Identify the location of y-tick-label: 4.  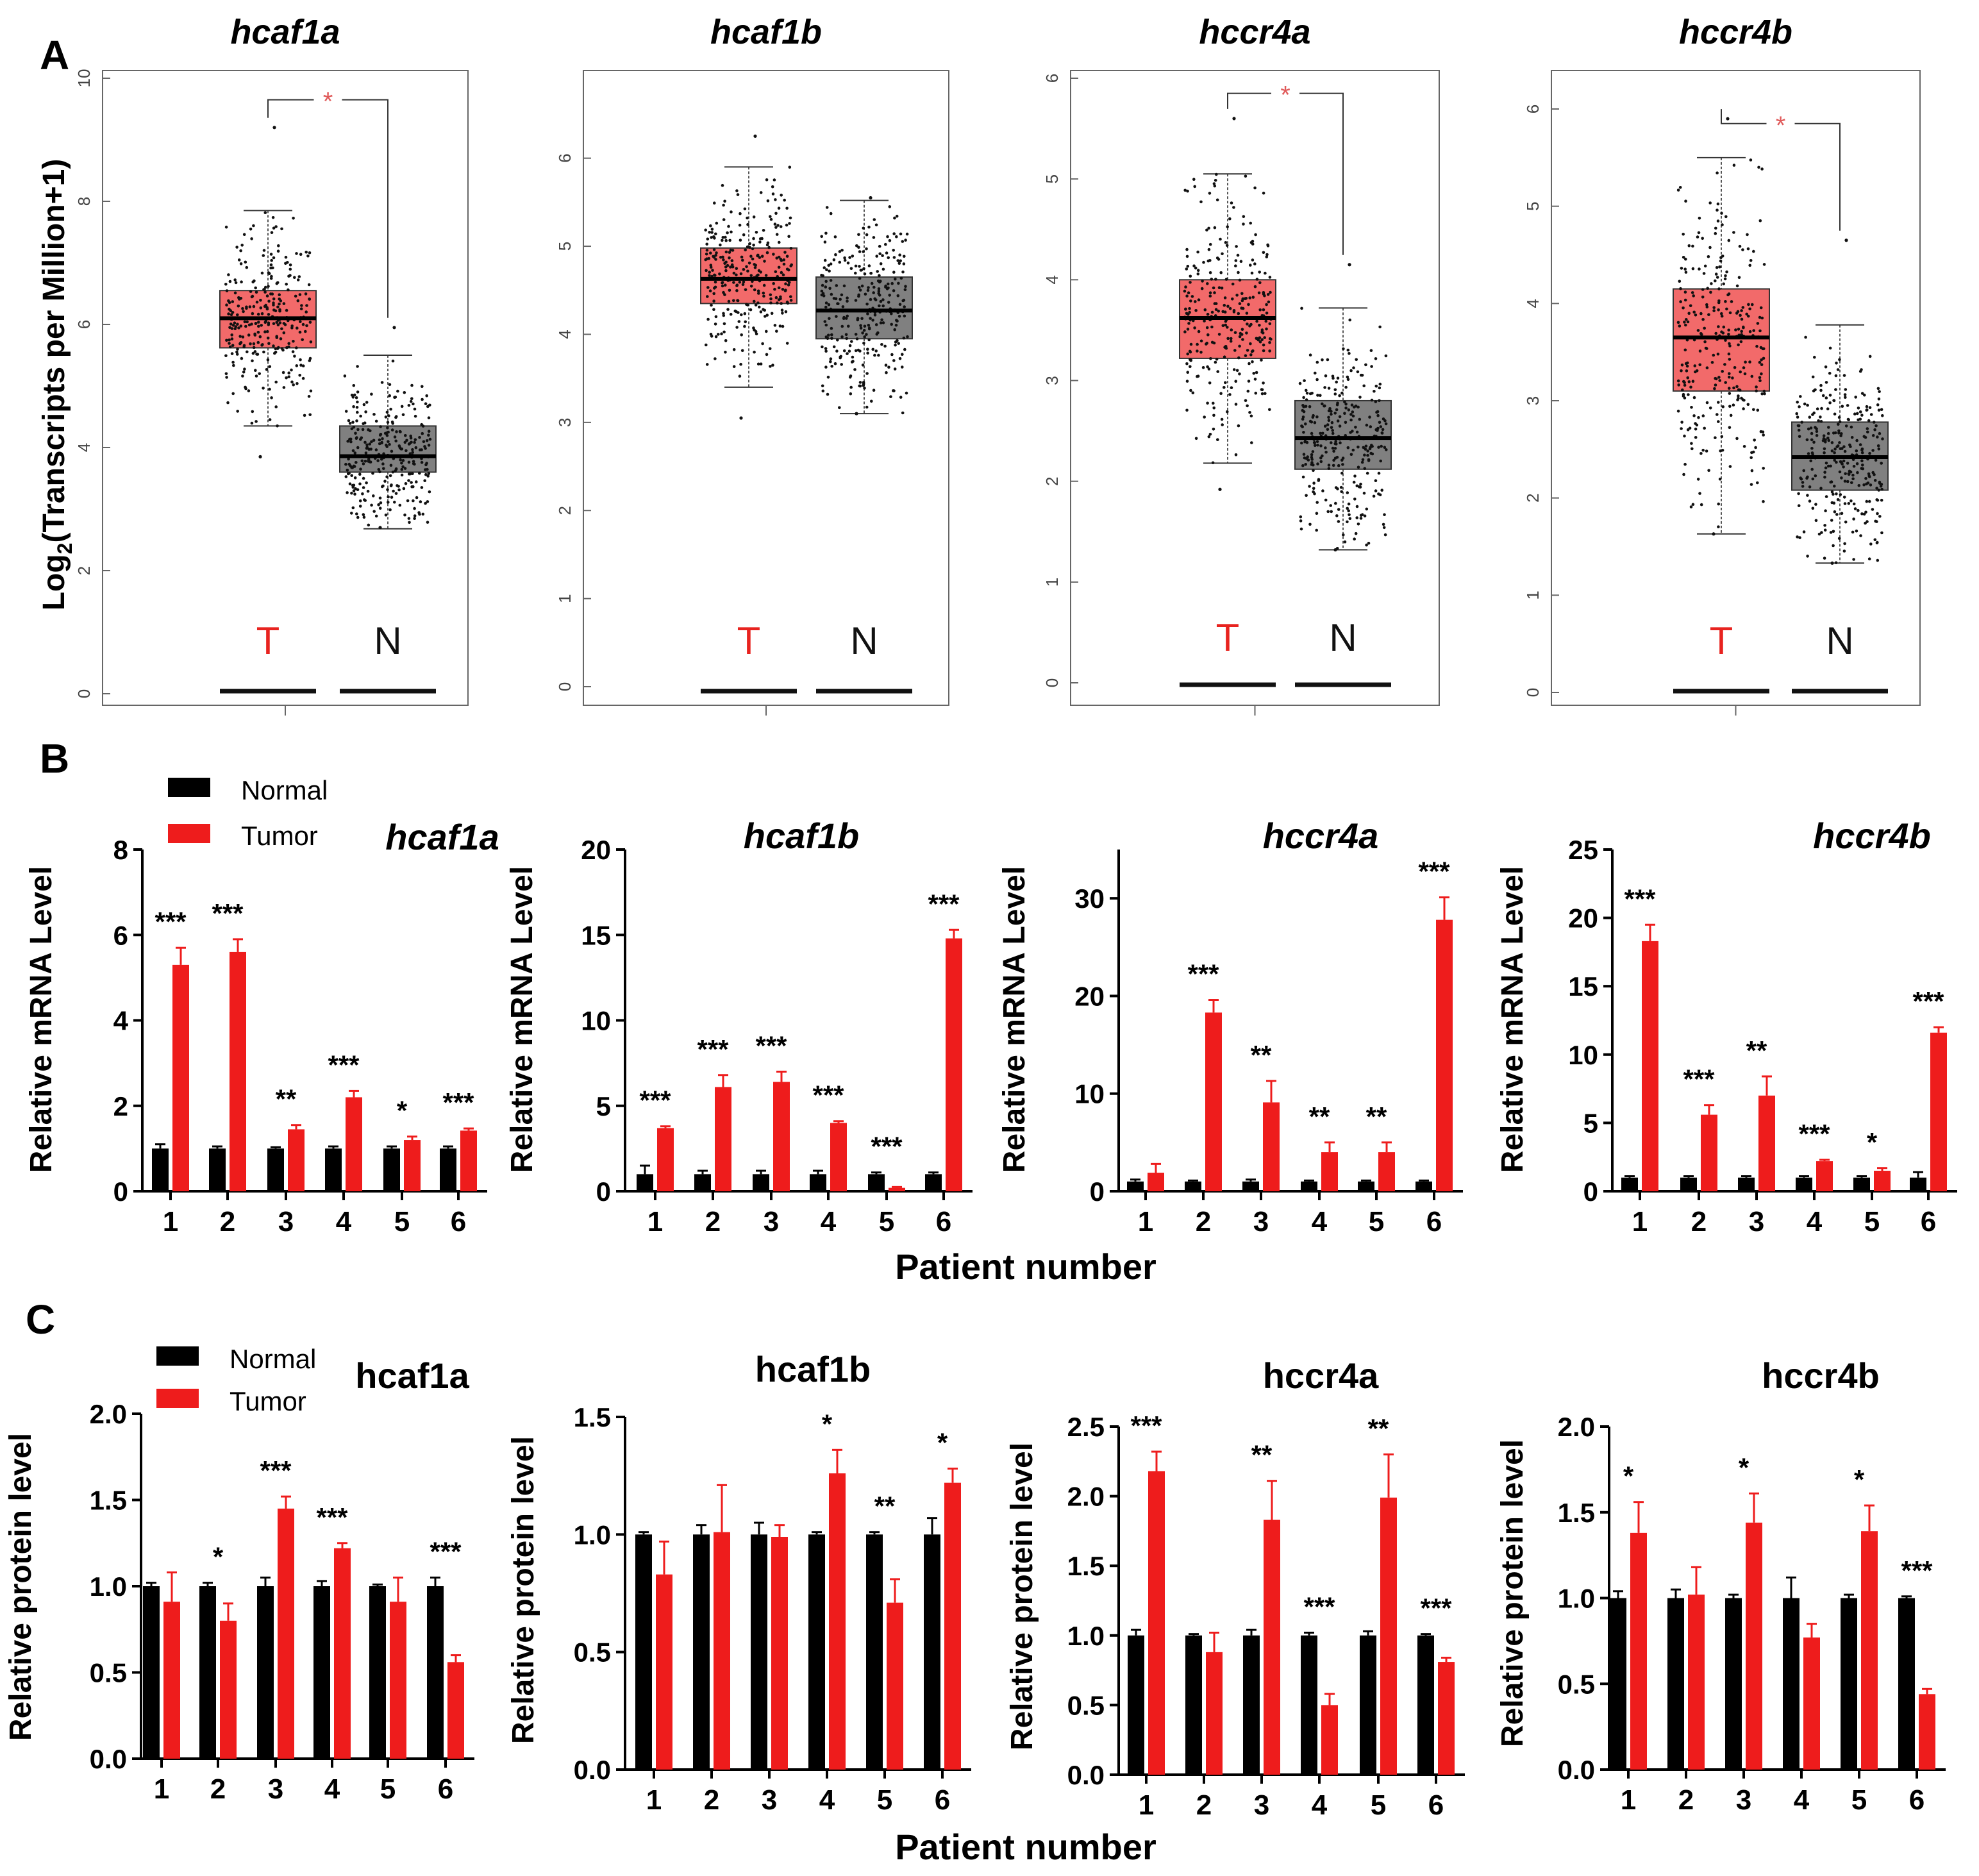
(1532, 303).